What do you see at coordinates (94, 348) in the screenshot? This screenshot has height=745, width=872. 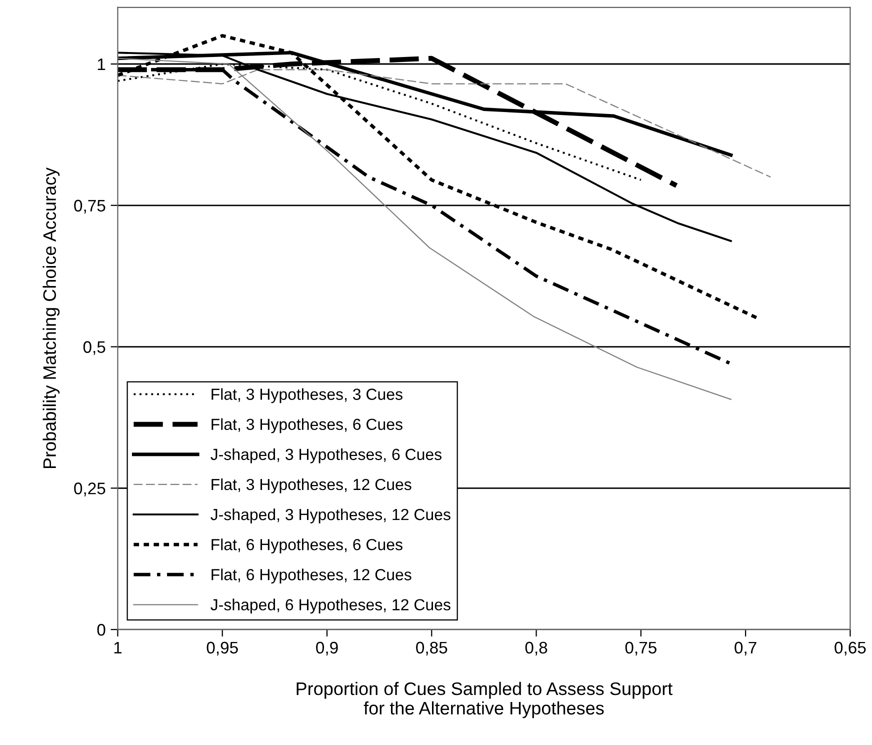 I see `y-tick-label: 0,5` at bounding box center [94, 348].